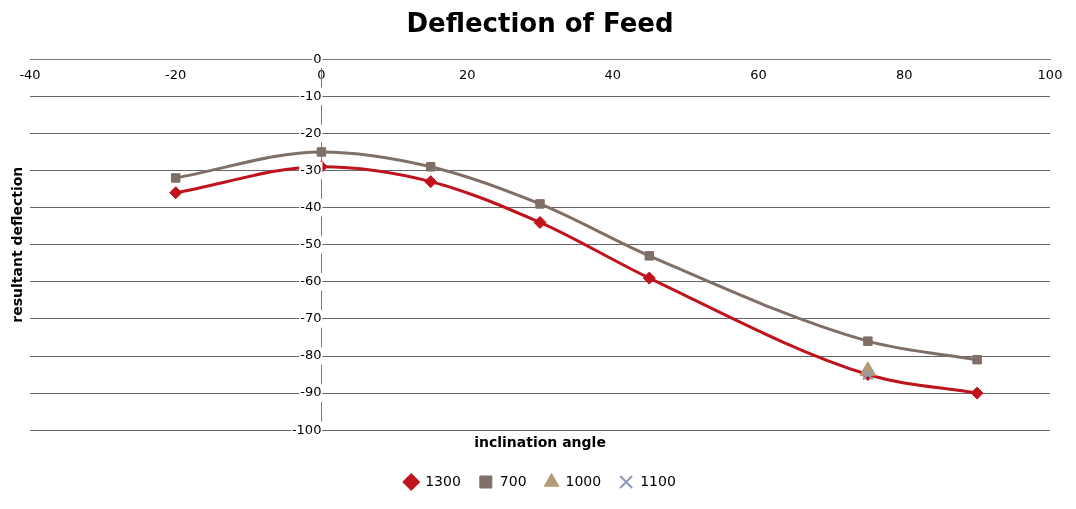 The height and width of the screenshot is (509, 1076). I want to click on x-tick-label: 20, so click(467, 75).